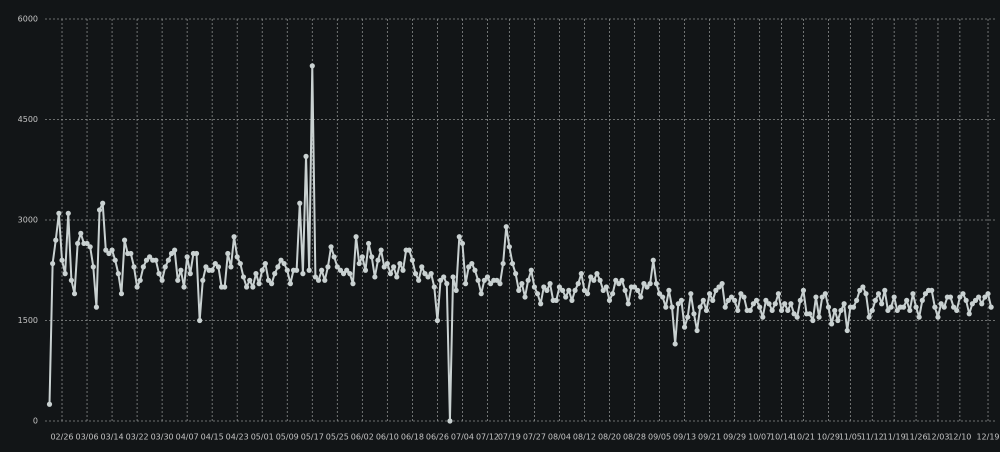  Describe the element at coordinates (387, 437) in the screenshot. I see `x-tick-label: 06/10` at that location.